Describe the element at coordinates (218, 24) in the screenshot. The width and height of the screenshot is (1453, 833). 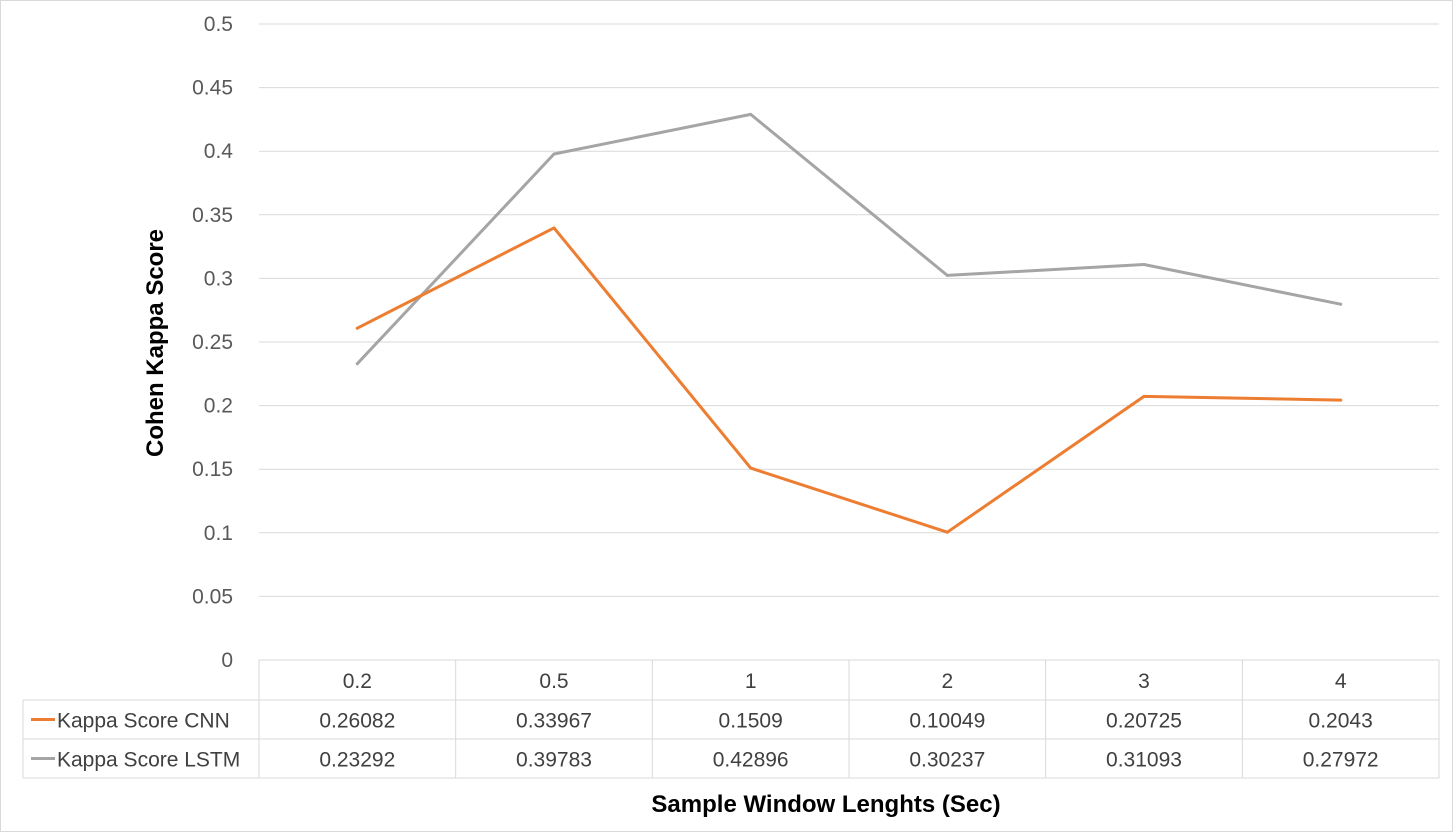
I see `y-tick-label: 0.5` at that location.